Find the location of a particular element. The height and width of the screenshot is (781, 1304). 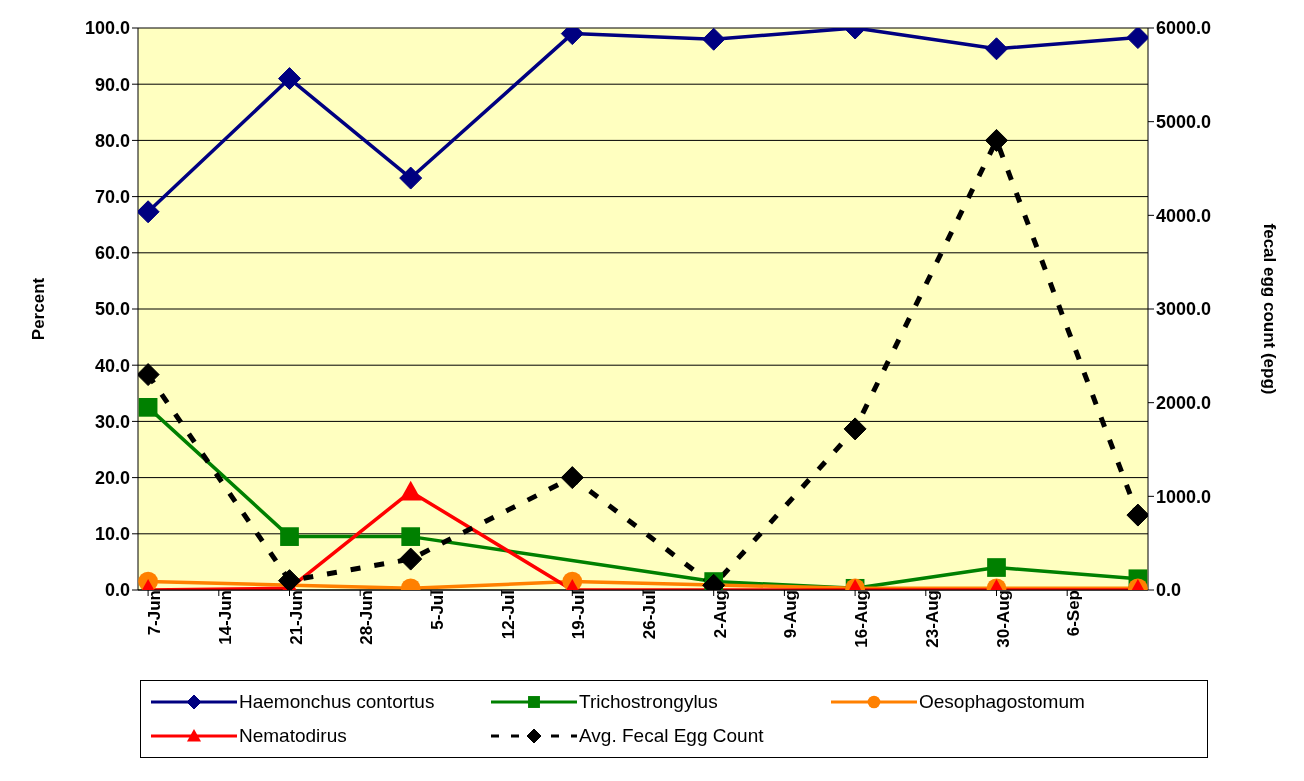

y-tick-label: 0.0 is located at coordinates (117, 590).